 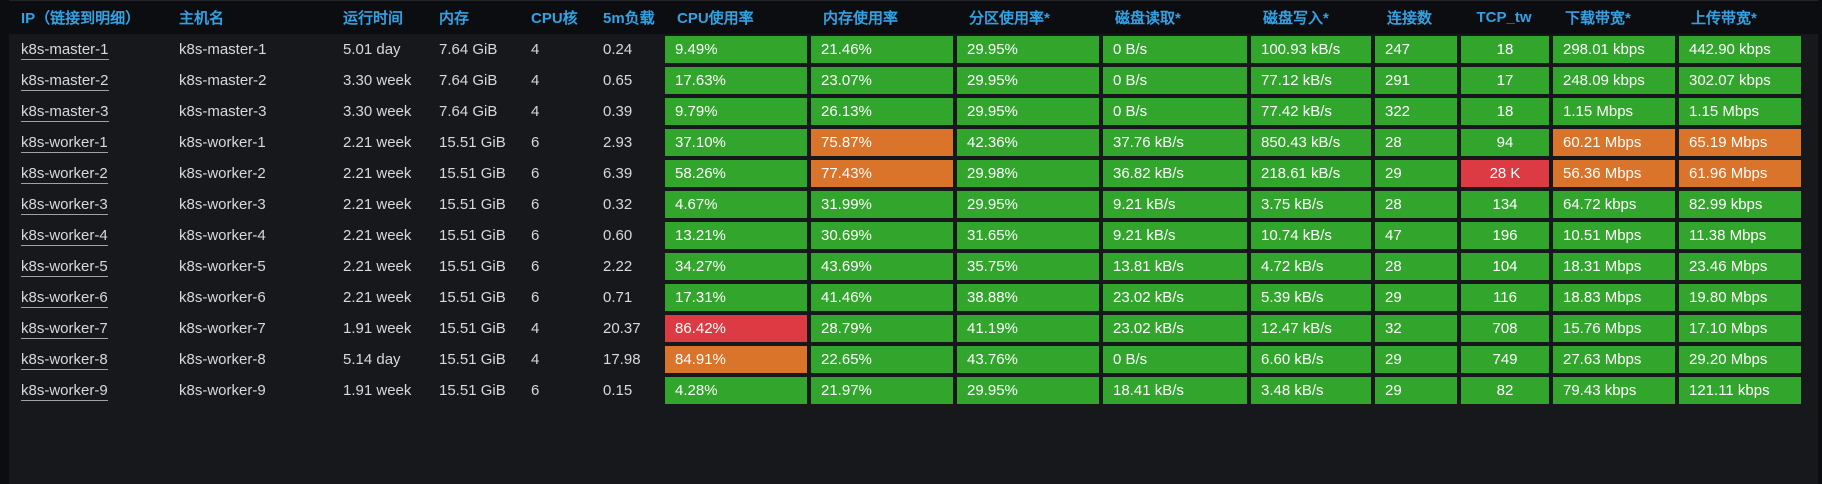 What do you see at coordinates (1507, 266) in the screenshot?
I see `cell-tcp_tw: 104` at bounding box center [1507, 266].